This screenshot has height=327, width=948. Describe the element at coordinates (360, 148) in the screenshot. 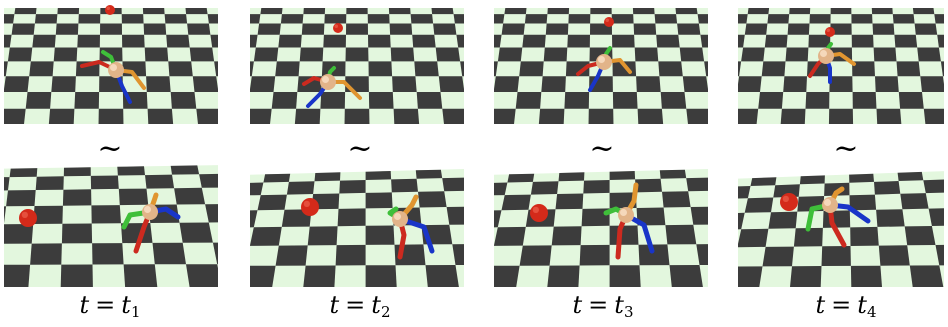

I see `tilde-2: ~` at that location.